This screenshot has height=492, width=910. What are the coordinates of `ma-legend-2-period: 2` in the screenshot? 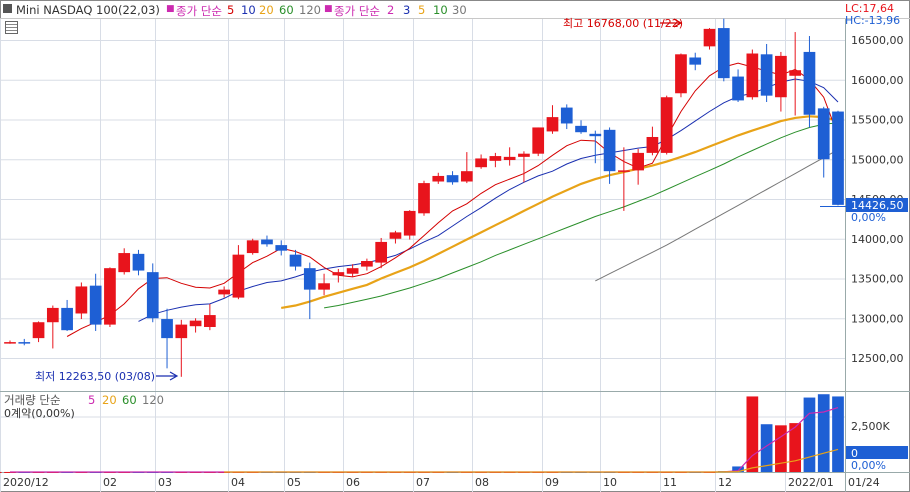 It's located at (391, 10).